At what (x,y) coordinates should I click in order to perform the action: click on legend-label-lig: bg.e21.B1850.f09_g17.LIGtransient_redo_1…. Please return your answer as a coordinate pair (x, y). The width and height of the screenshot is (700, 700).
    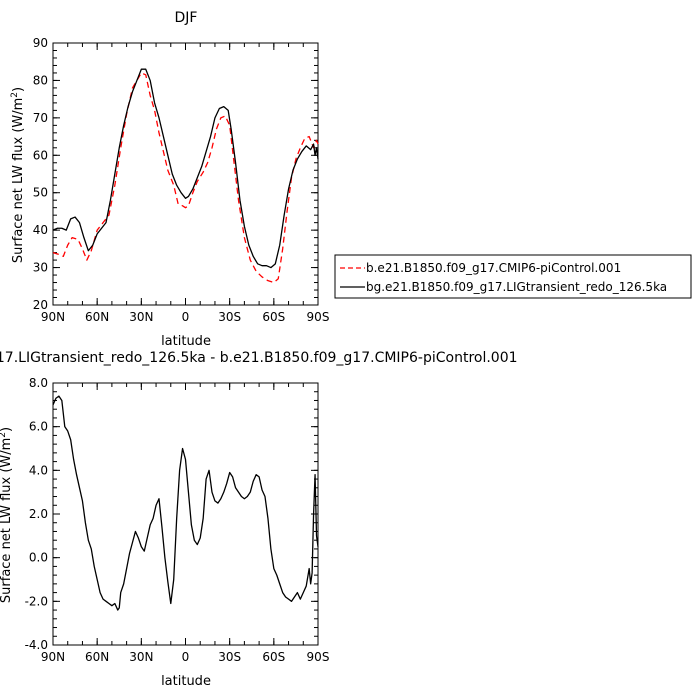
    Looking at the image, I should click on (516, 287).